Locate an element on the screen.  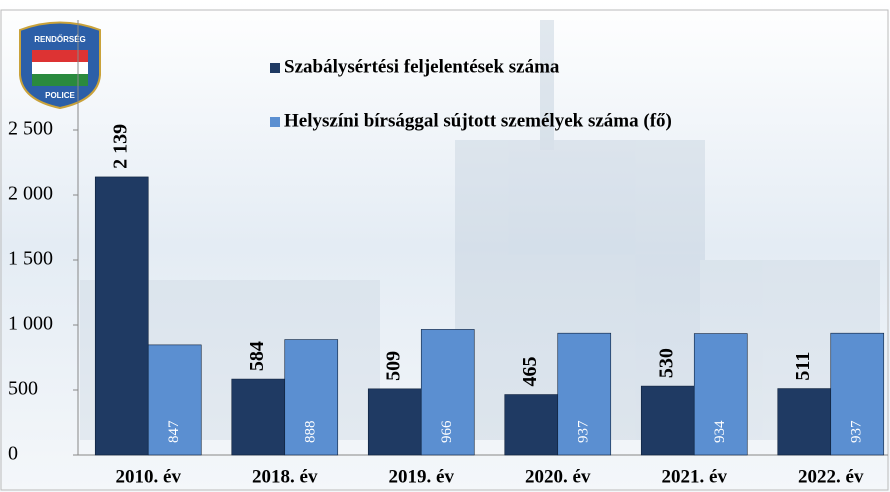
y-tick-label: 500 is located at coordinates (23, 389).